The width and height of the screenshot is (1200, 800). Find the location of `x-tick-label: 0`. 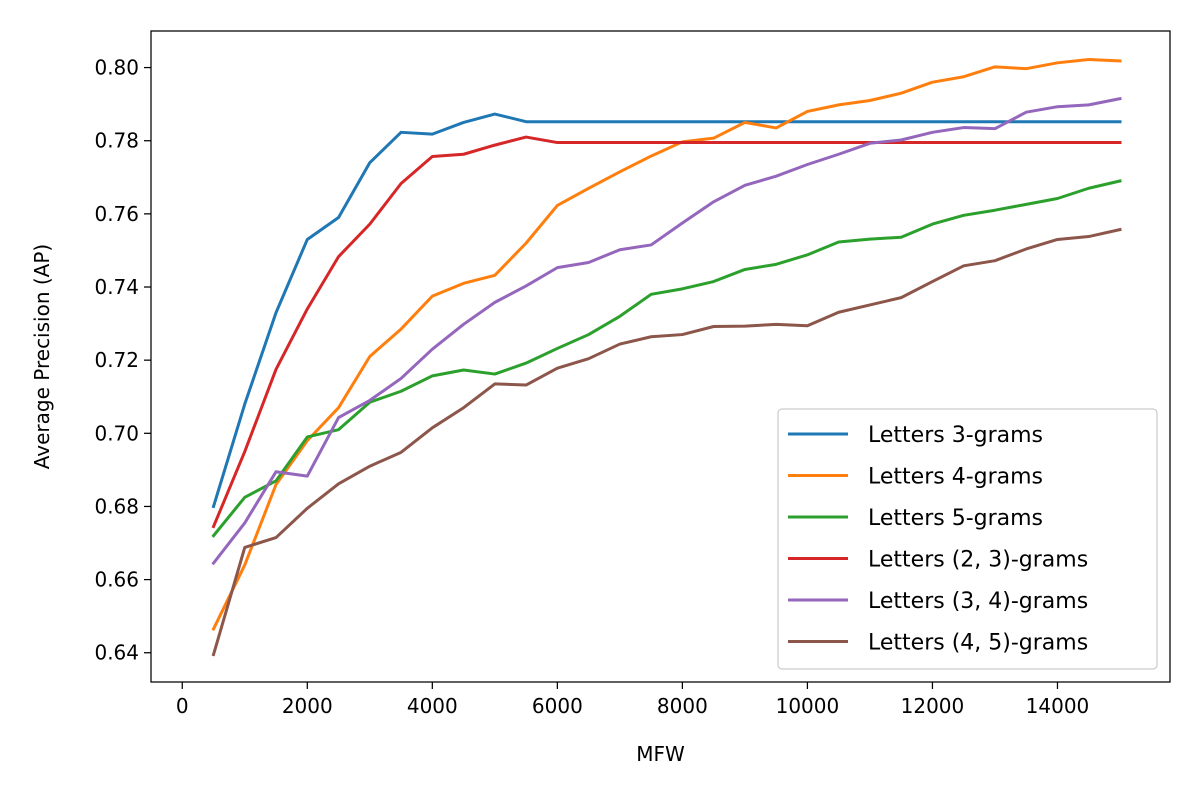

x-tick-label: 0 is located at coordinates (182, 706).